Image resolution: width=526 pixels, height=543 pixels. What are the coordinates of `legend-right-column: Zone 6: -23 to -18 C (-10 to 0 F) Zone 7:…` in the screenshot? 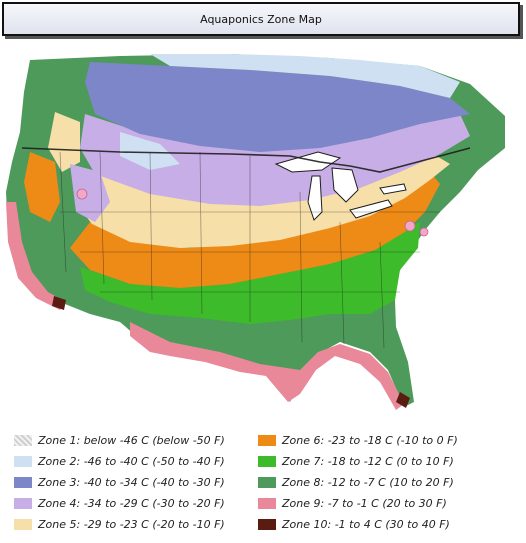 It's located at (358, 482).